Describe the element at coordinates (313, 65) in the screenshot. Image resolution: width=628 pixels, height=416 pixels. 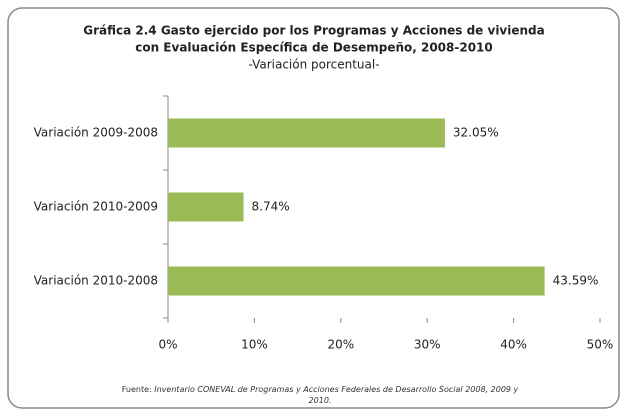
I see `chart-subtitle: -Variación porcentual-` at that location.